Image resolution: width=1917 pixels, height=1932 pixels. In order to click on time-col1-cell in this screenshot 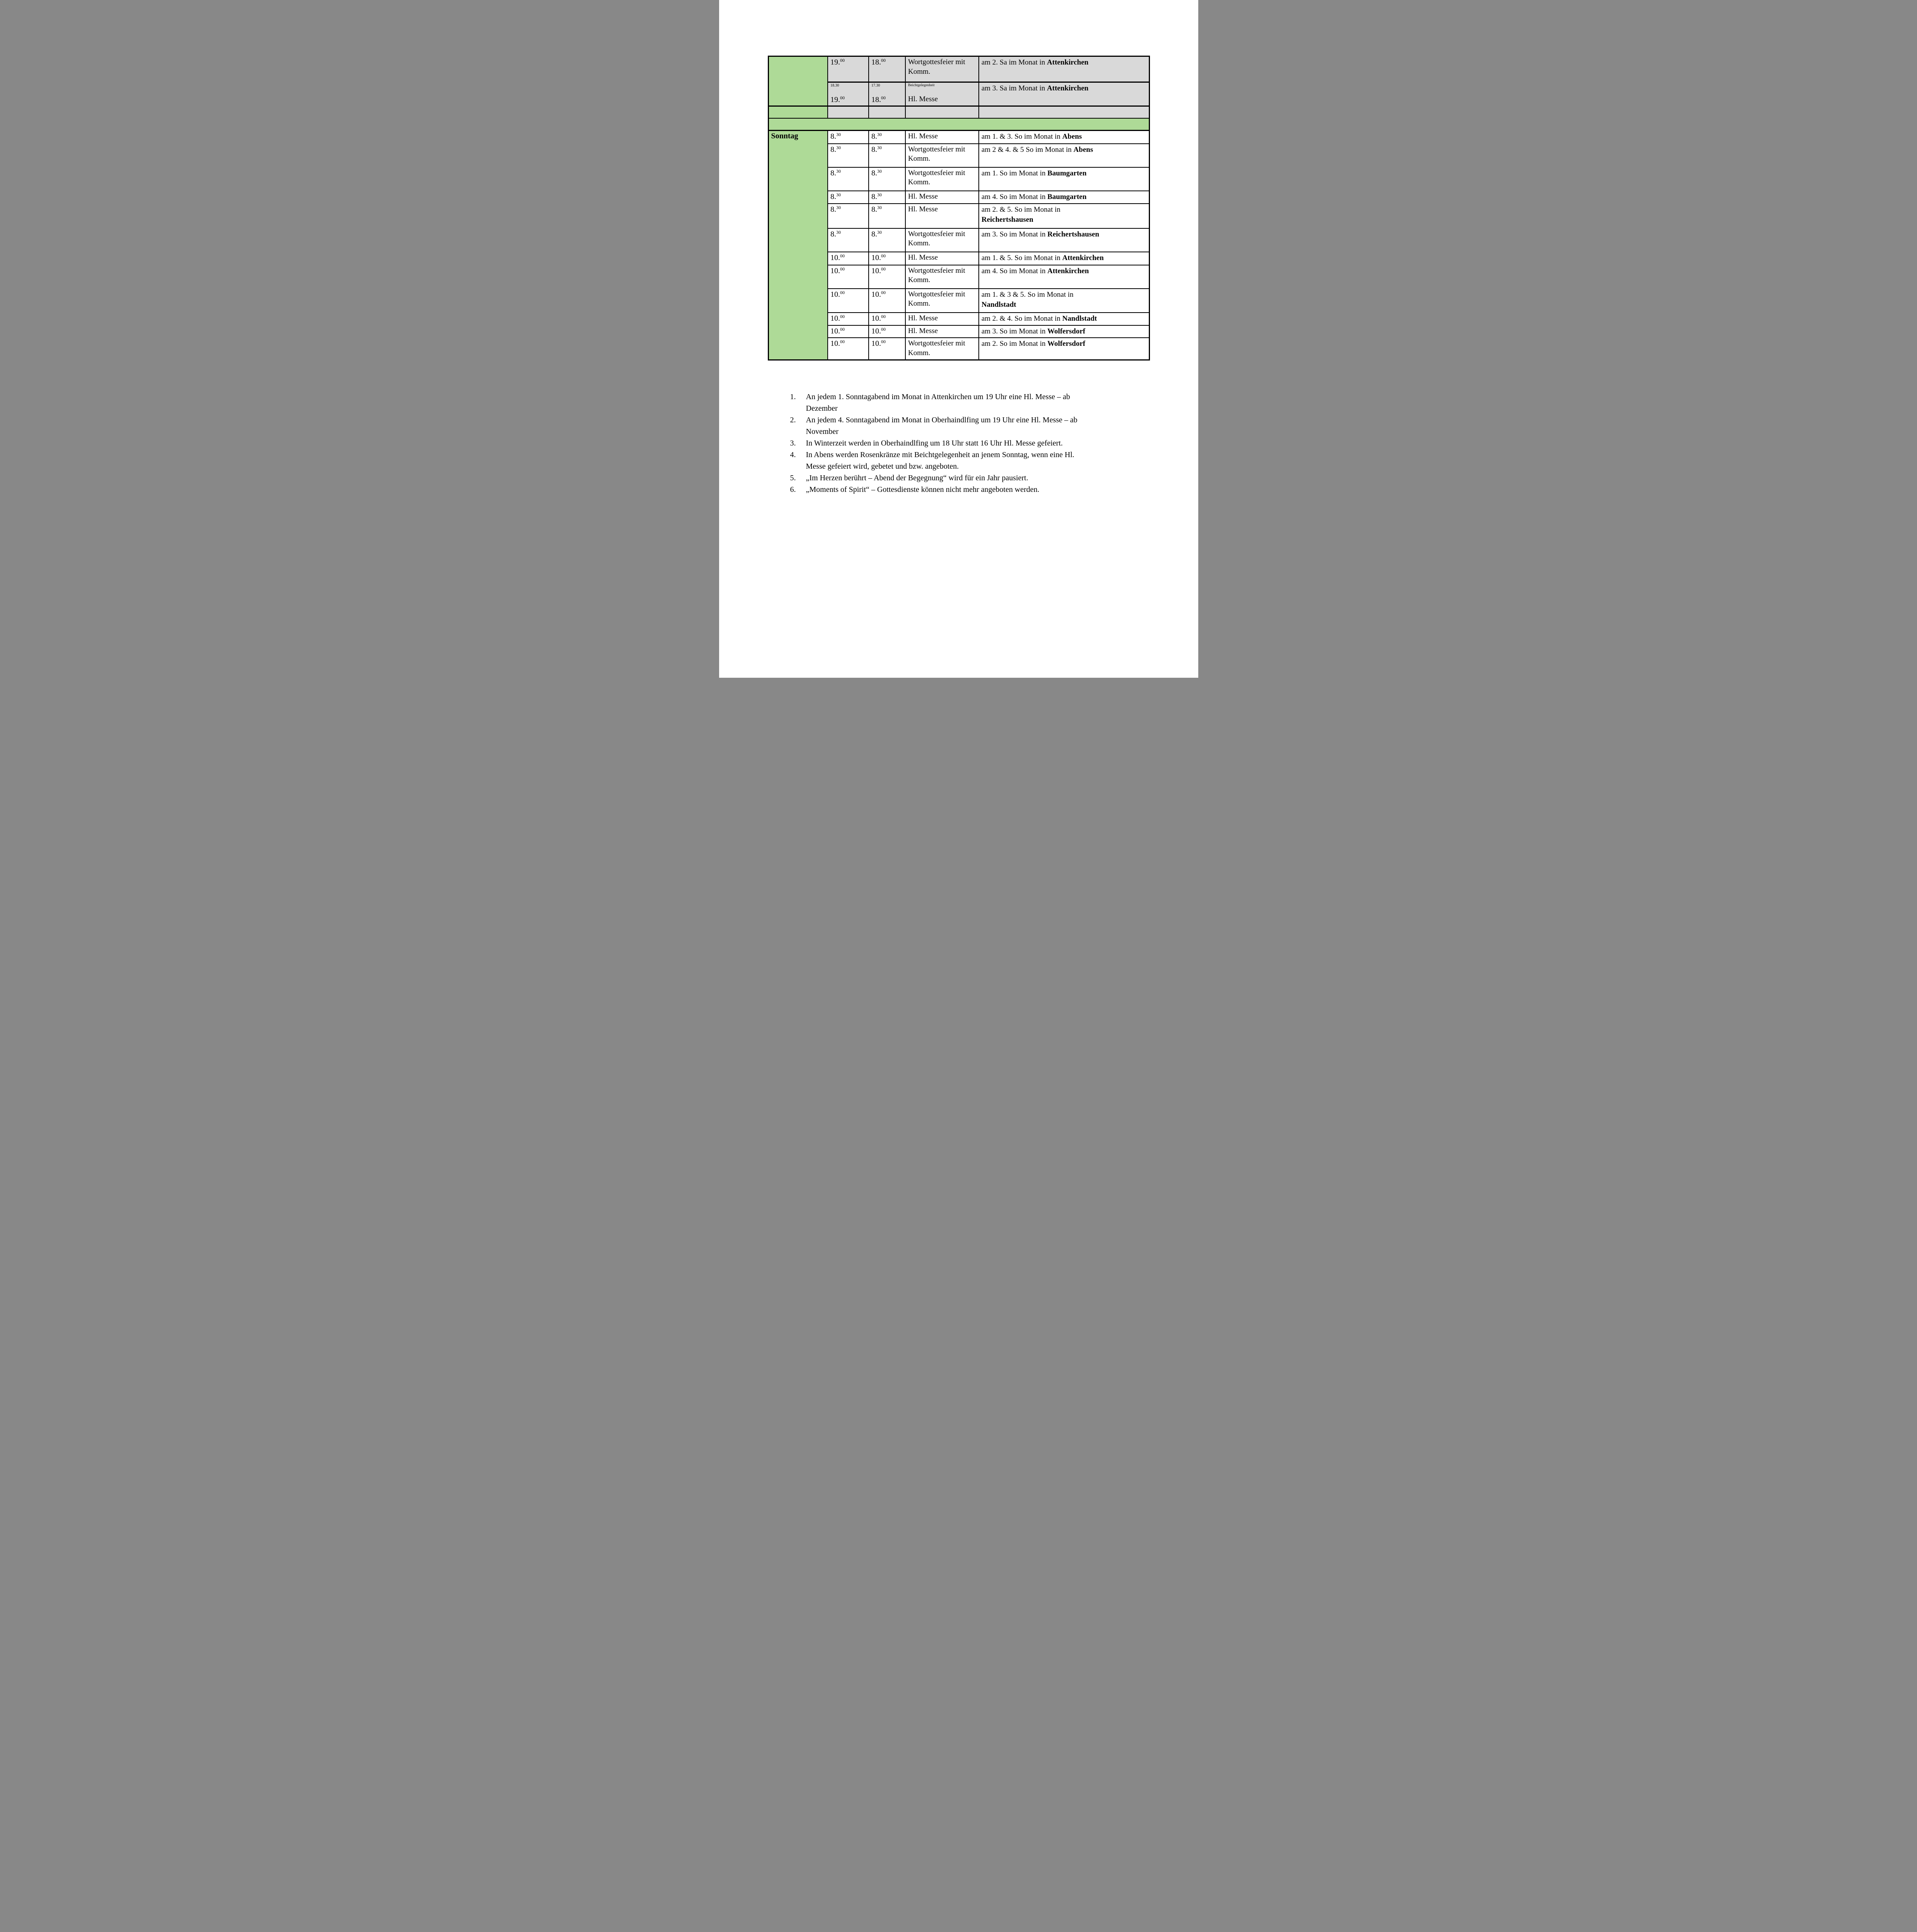, I will do `click(848, 112)`.